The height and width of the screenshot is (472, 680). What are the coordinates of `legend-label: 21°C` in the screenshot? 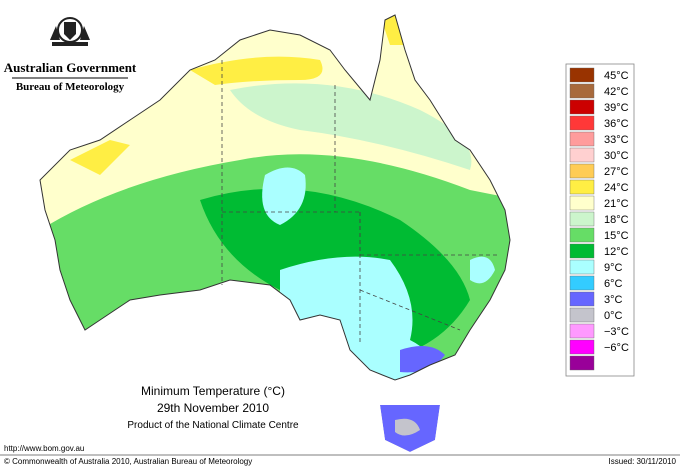 It's located at (616, 204).